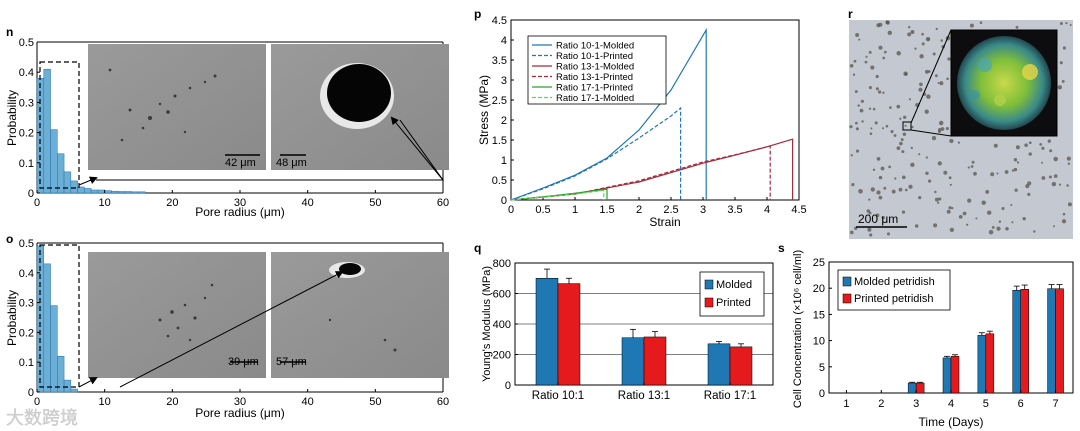 Image resolution: width=1080 pixels, height=431 pixels. I want to click on p-legend-label-5: Ratio 17-1-Molded, so click(595, 98).